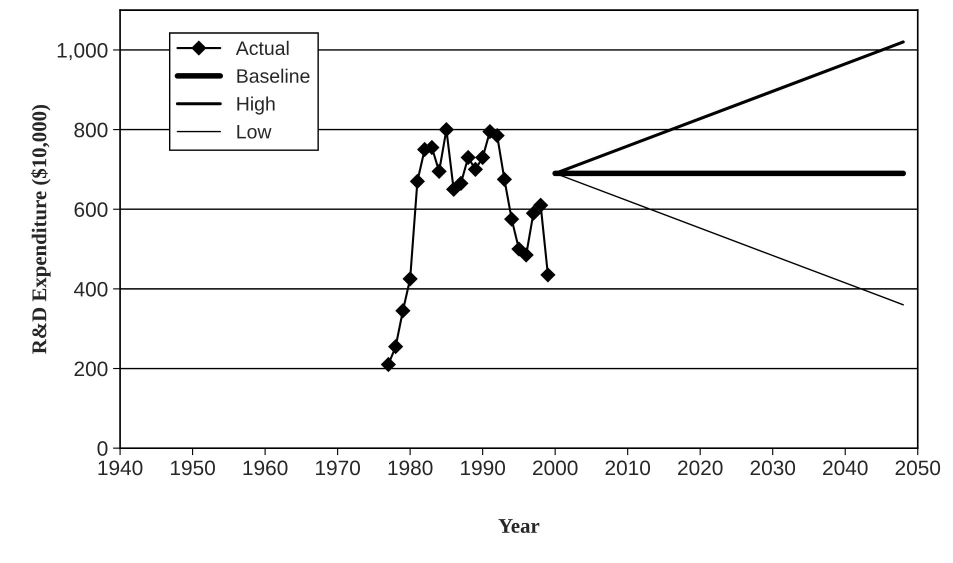 This screenshot has width=953, height=563. I want to click on legend-label: Actual, so click(262, 48).